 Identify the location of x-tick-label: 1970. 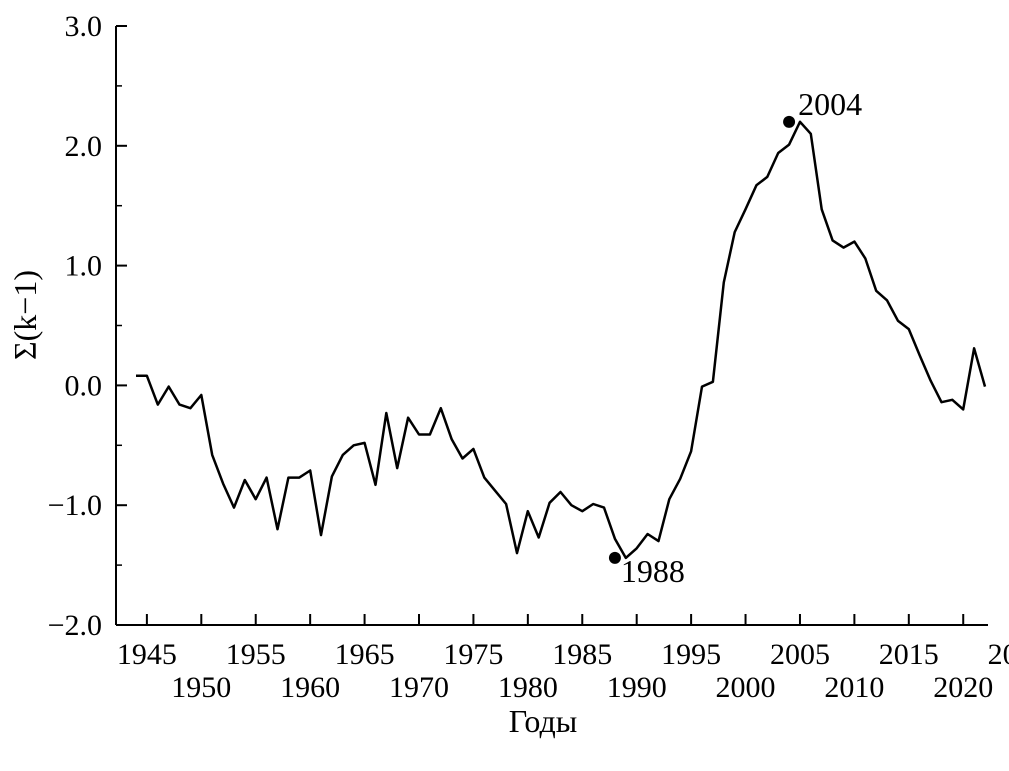
(419, 687).